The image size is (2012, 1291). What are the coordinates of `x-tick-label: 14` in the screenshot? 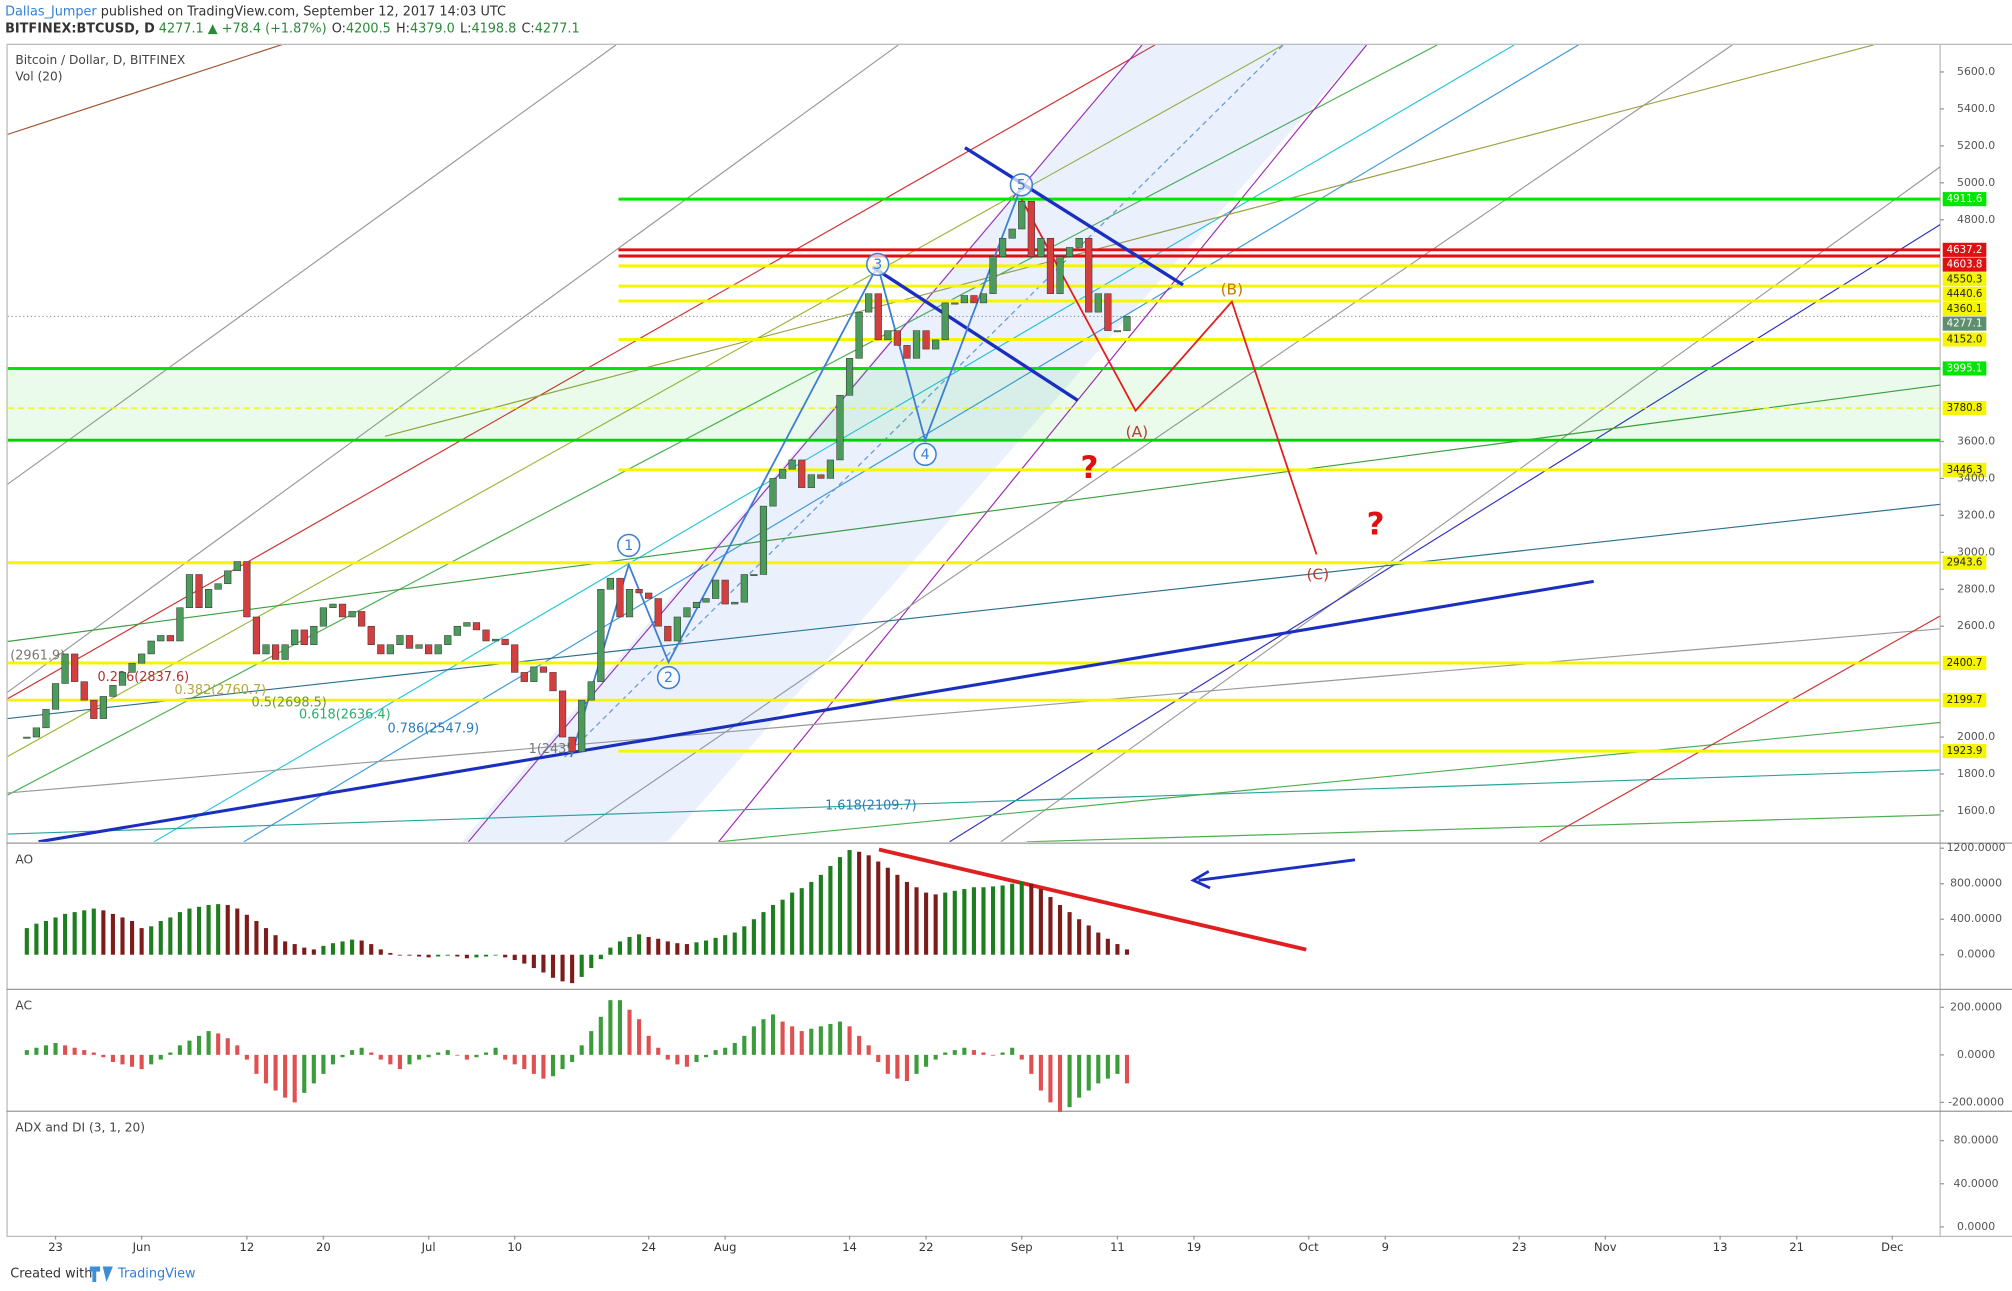 It's located at (849, 1247).